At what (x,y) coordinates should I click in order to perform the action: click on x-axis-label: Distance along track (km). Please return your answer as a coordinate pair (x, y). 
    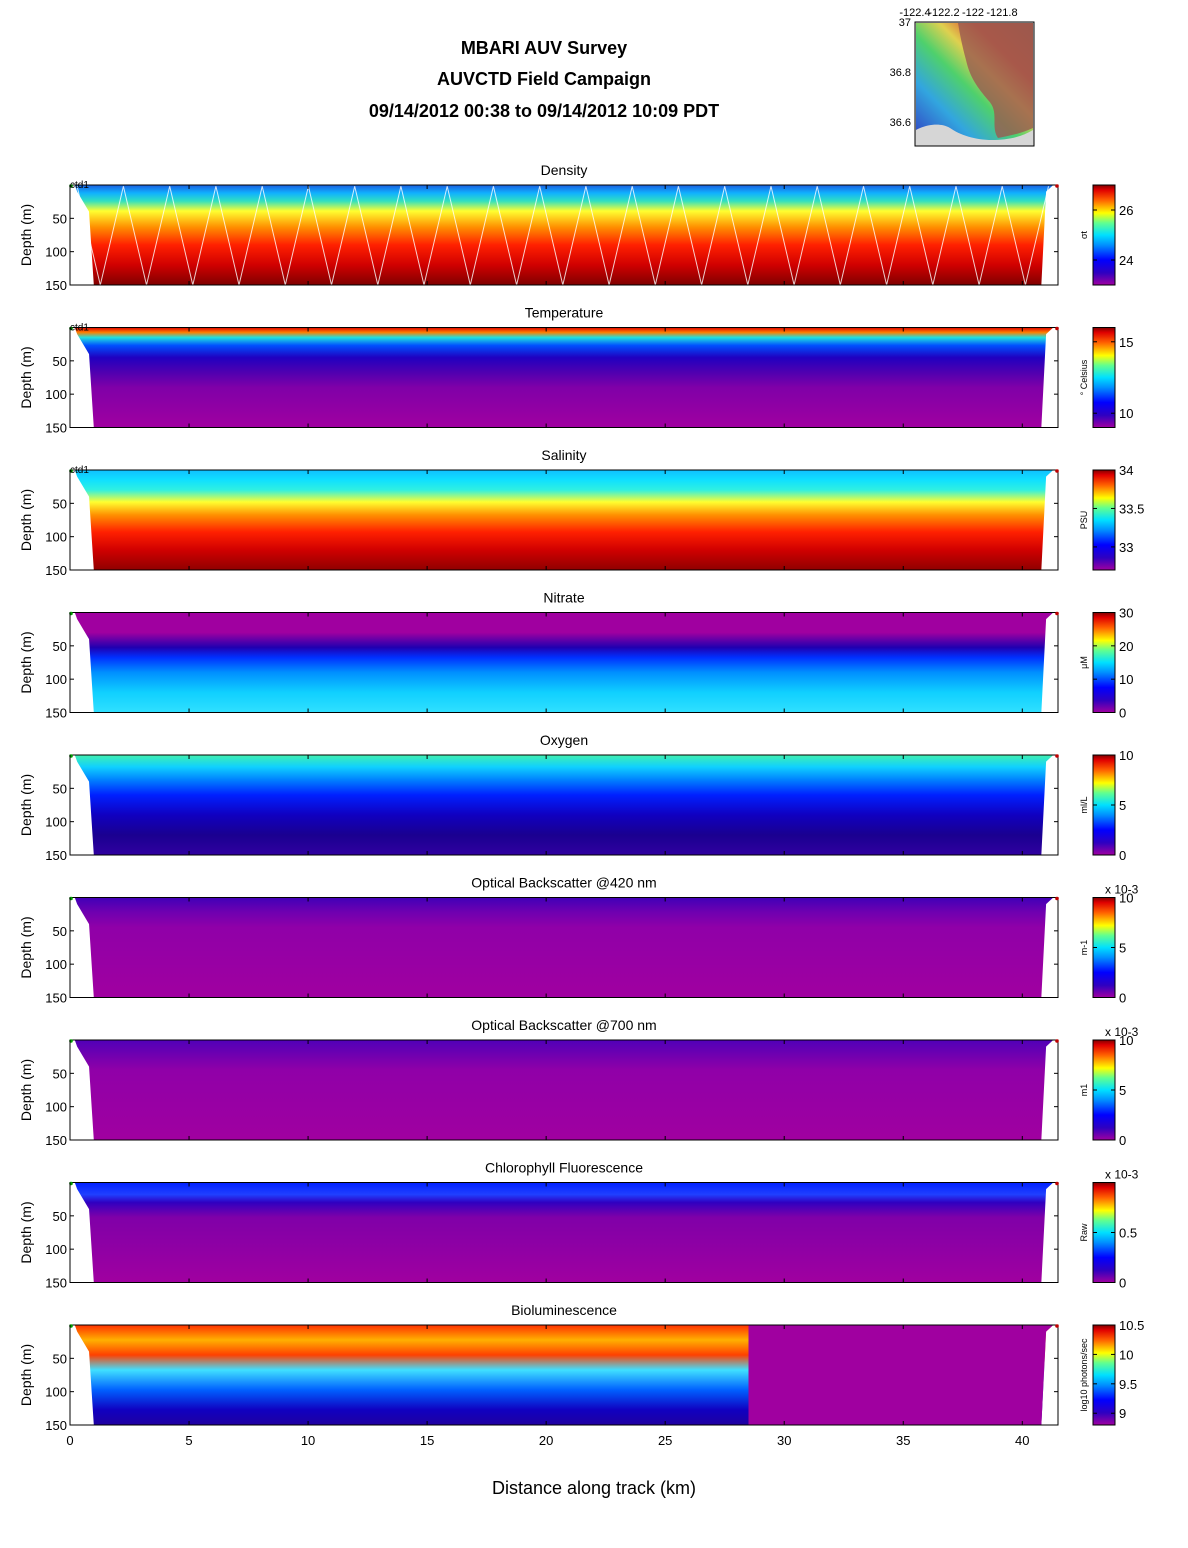
    Looking at the image, I should click on (594, 1488).